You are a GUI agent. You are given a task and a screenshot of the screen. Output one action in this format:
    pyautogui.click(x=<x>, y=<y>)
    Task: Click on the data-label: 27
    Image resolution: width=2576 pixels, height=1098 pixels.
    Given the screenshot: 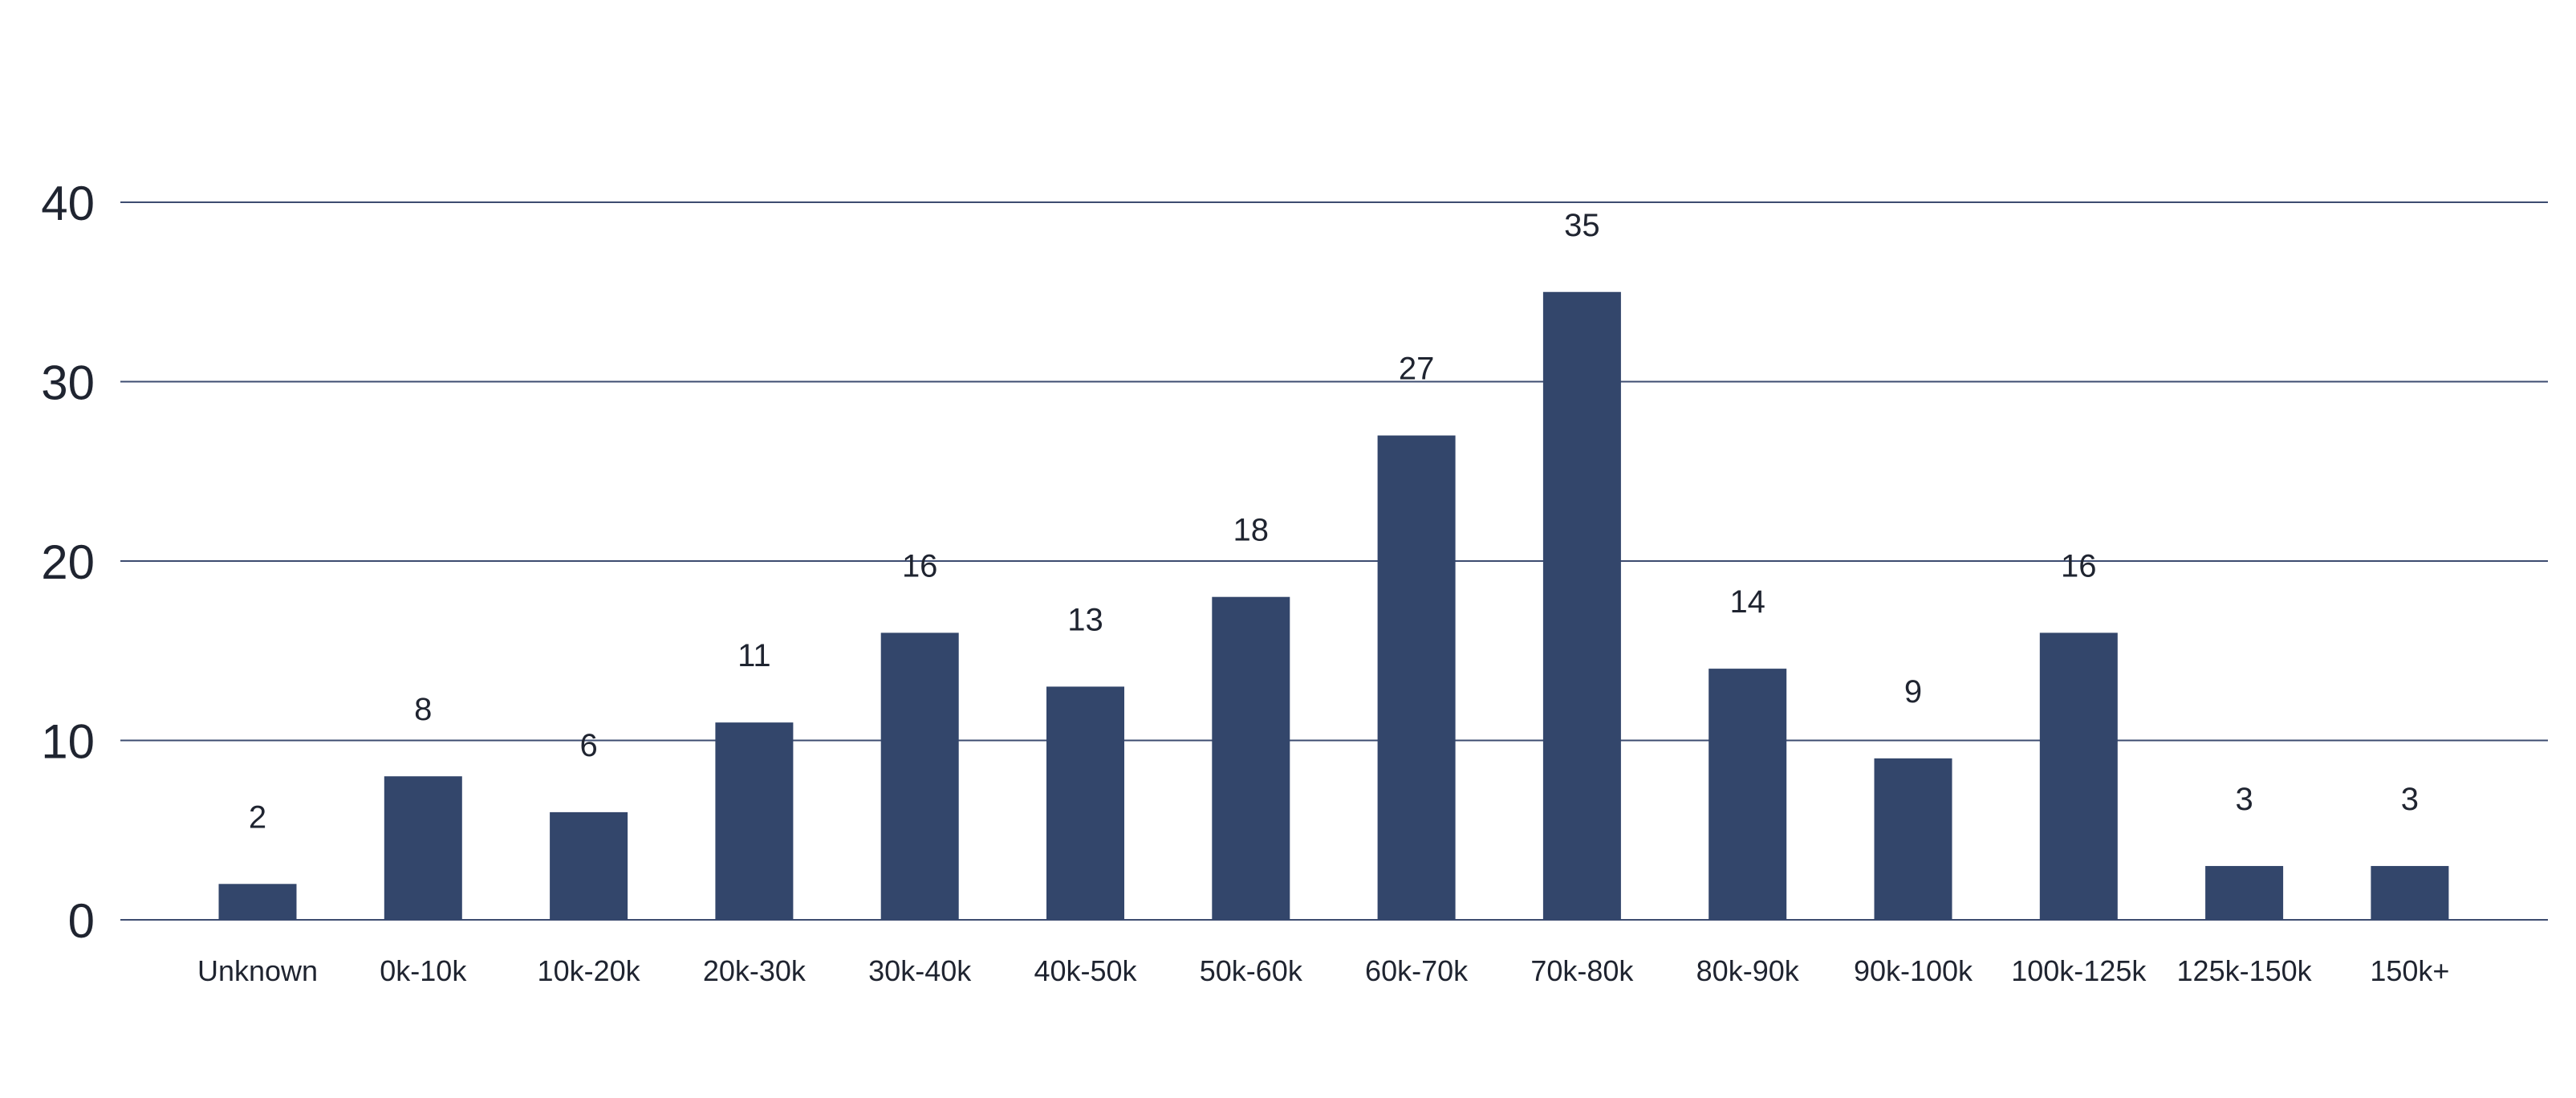 What is the action you would take?
    pyautogui.click(x=1417, y=369)
    